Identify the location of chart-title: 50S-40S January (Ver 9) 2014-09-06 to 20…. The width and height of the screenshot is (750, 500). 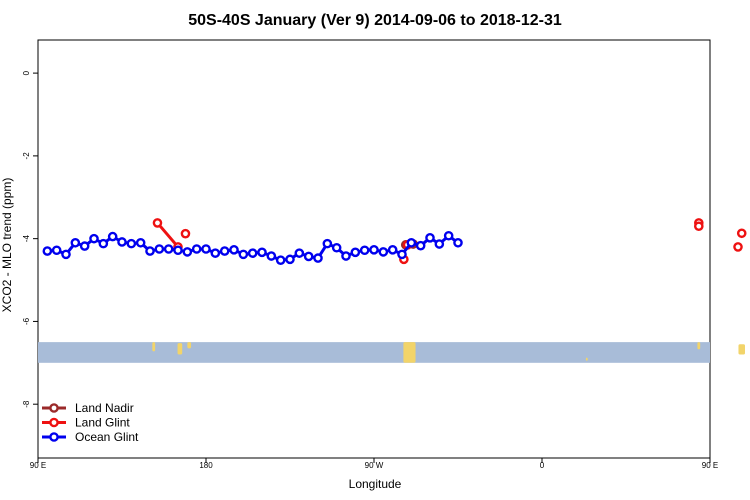
(375, 20).